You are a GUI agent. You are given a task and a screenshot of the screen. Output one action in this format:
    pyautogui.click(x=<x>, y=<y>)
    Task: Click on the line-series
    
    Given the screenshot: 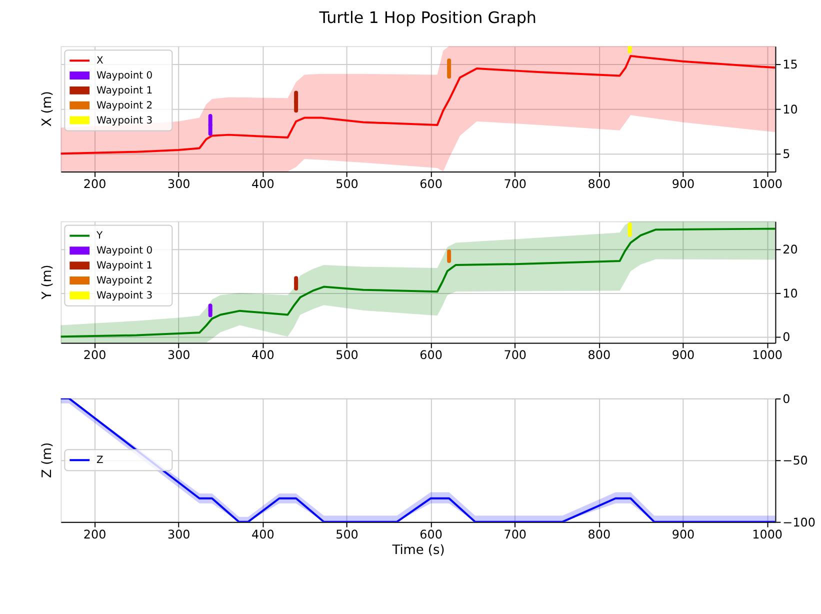 What is the action you would take?
    pyautogui.click(x=418, y=105)
    